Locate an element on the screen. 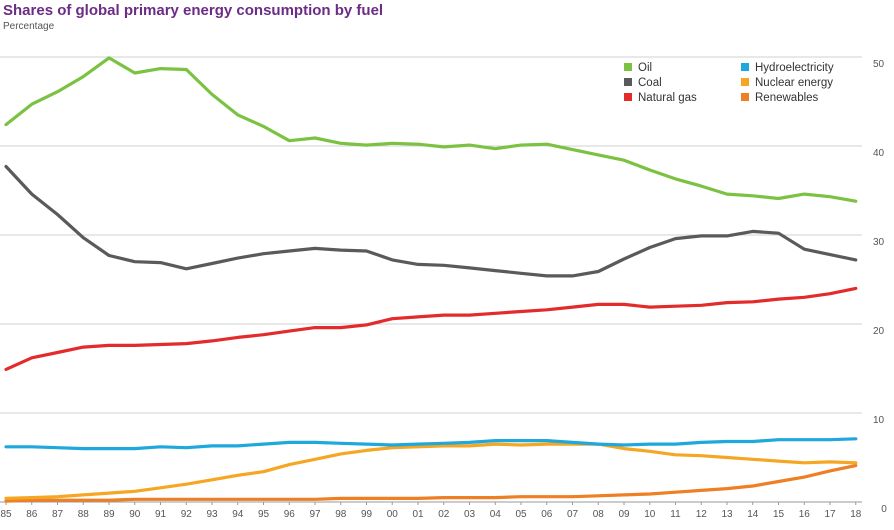 The height and width of the screenshot is (530, 894). x-tick-label: 12 is located at coordinates (702, 514).